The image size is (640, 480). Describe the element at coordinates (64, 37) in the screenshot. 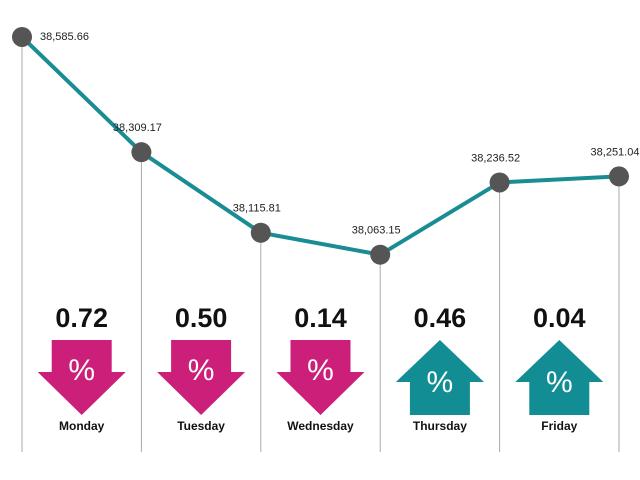

I see `point-label: 38,585.66` at that location.